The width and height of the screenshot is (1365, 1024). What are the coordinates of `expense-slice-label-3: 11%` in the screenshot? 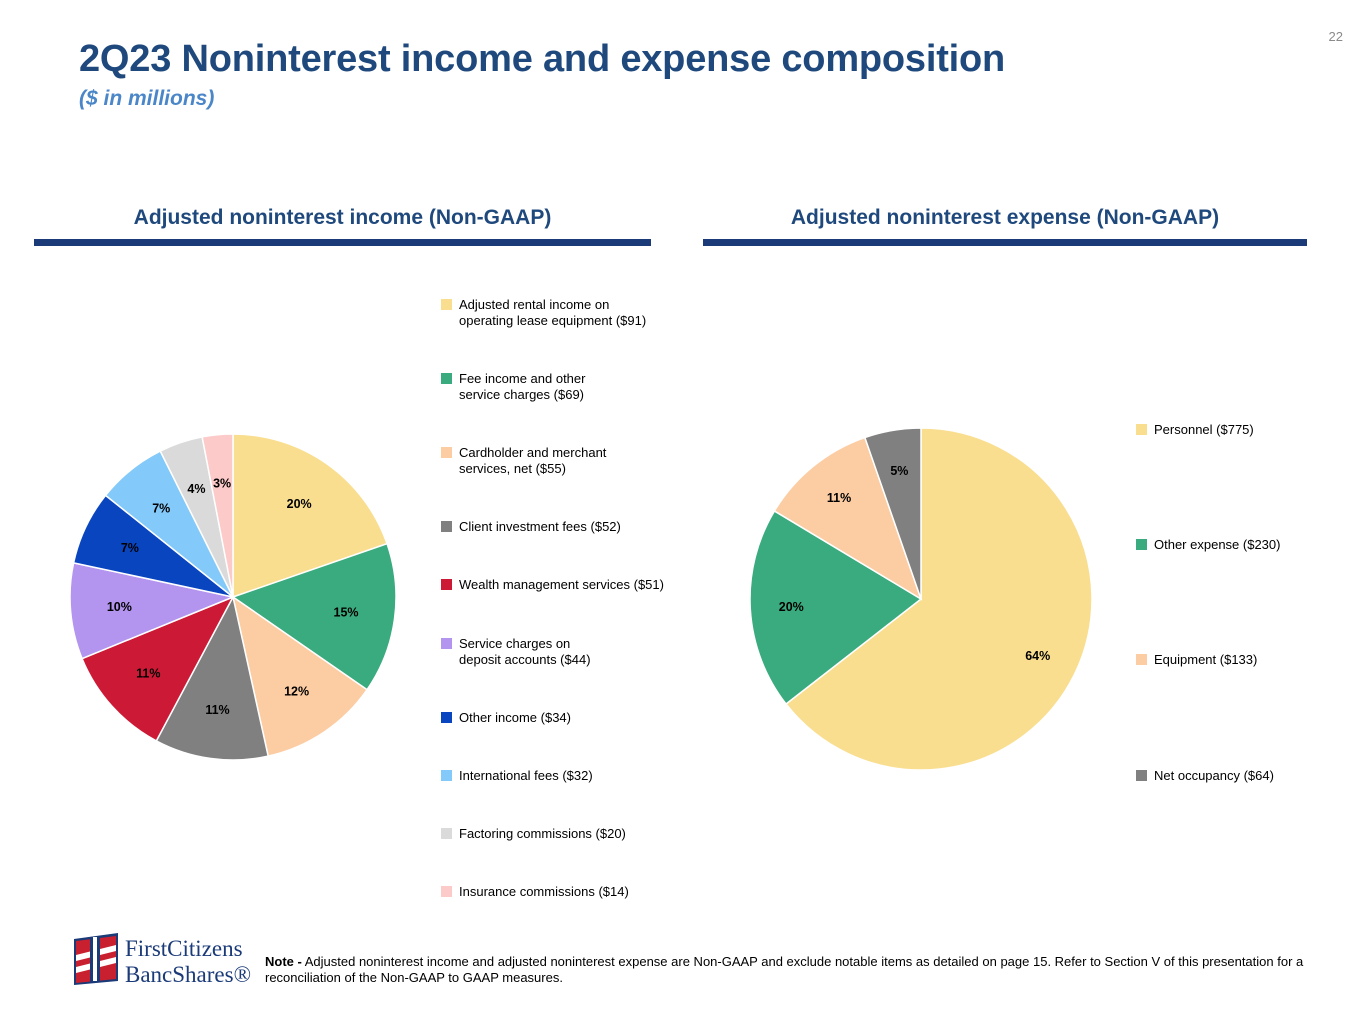 It's located at (839, 498).